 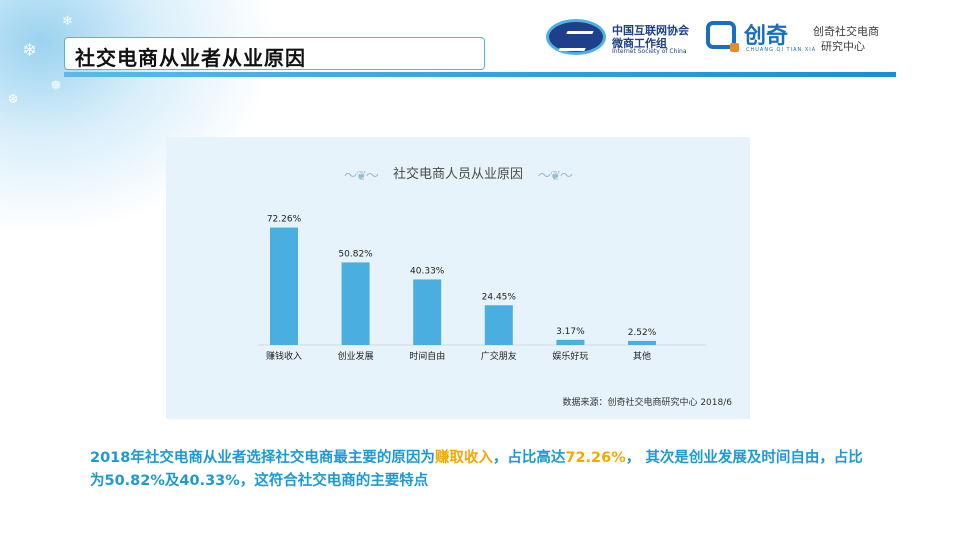 I want to click on page-title-box: 社交电商从业者从业原因, so click(x=274, y=53).